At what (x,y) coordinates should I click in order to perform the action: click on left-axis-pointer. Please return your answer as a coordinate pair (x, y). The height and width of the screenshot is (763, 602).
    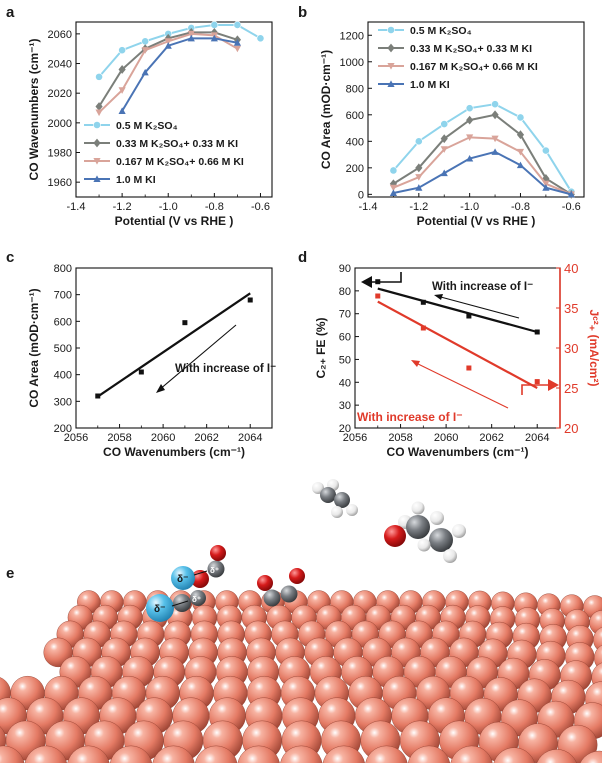
    Looking at the image, I should click on (387, 277).